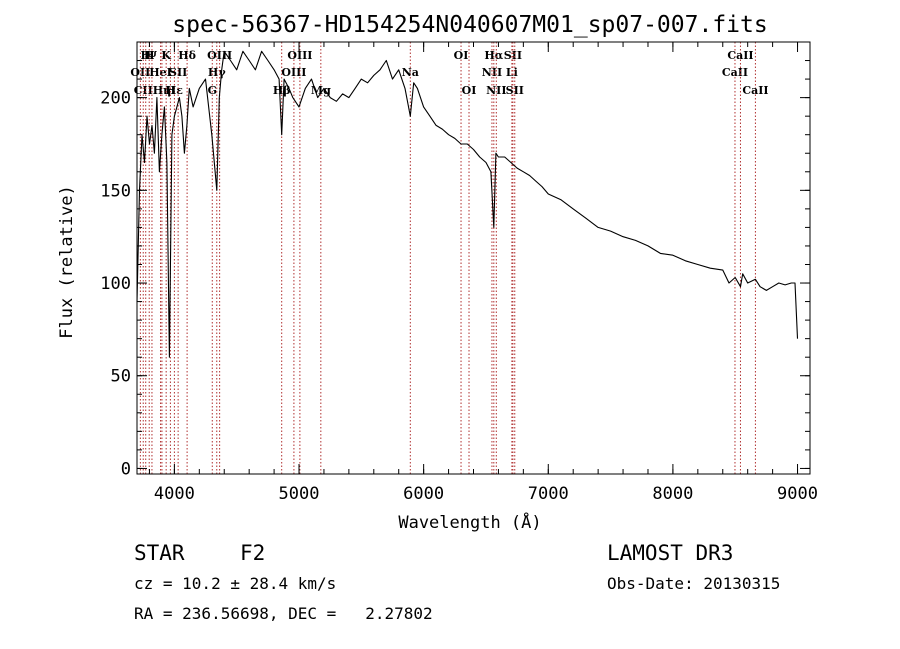 Image resolution: width=900 pixels, height=649 pixels. I want to click on y-axis-label: Flux (relative), so click(67, 262).